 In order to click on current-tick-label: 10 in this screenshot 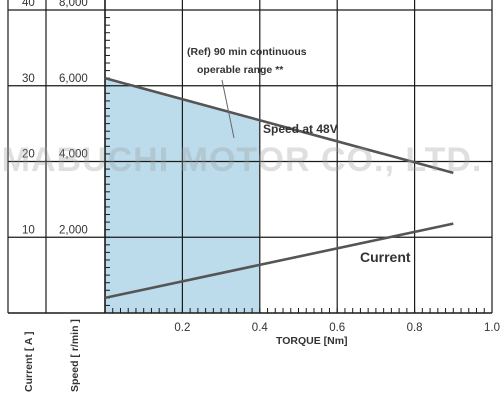, I will do `click(28, 230)`.